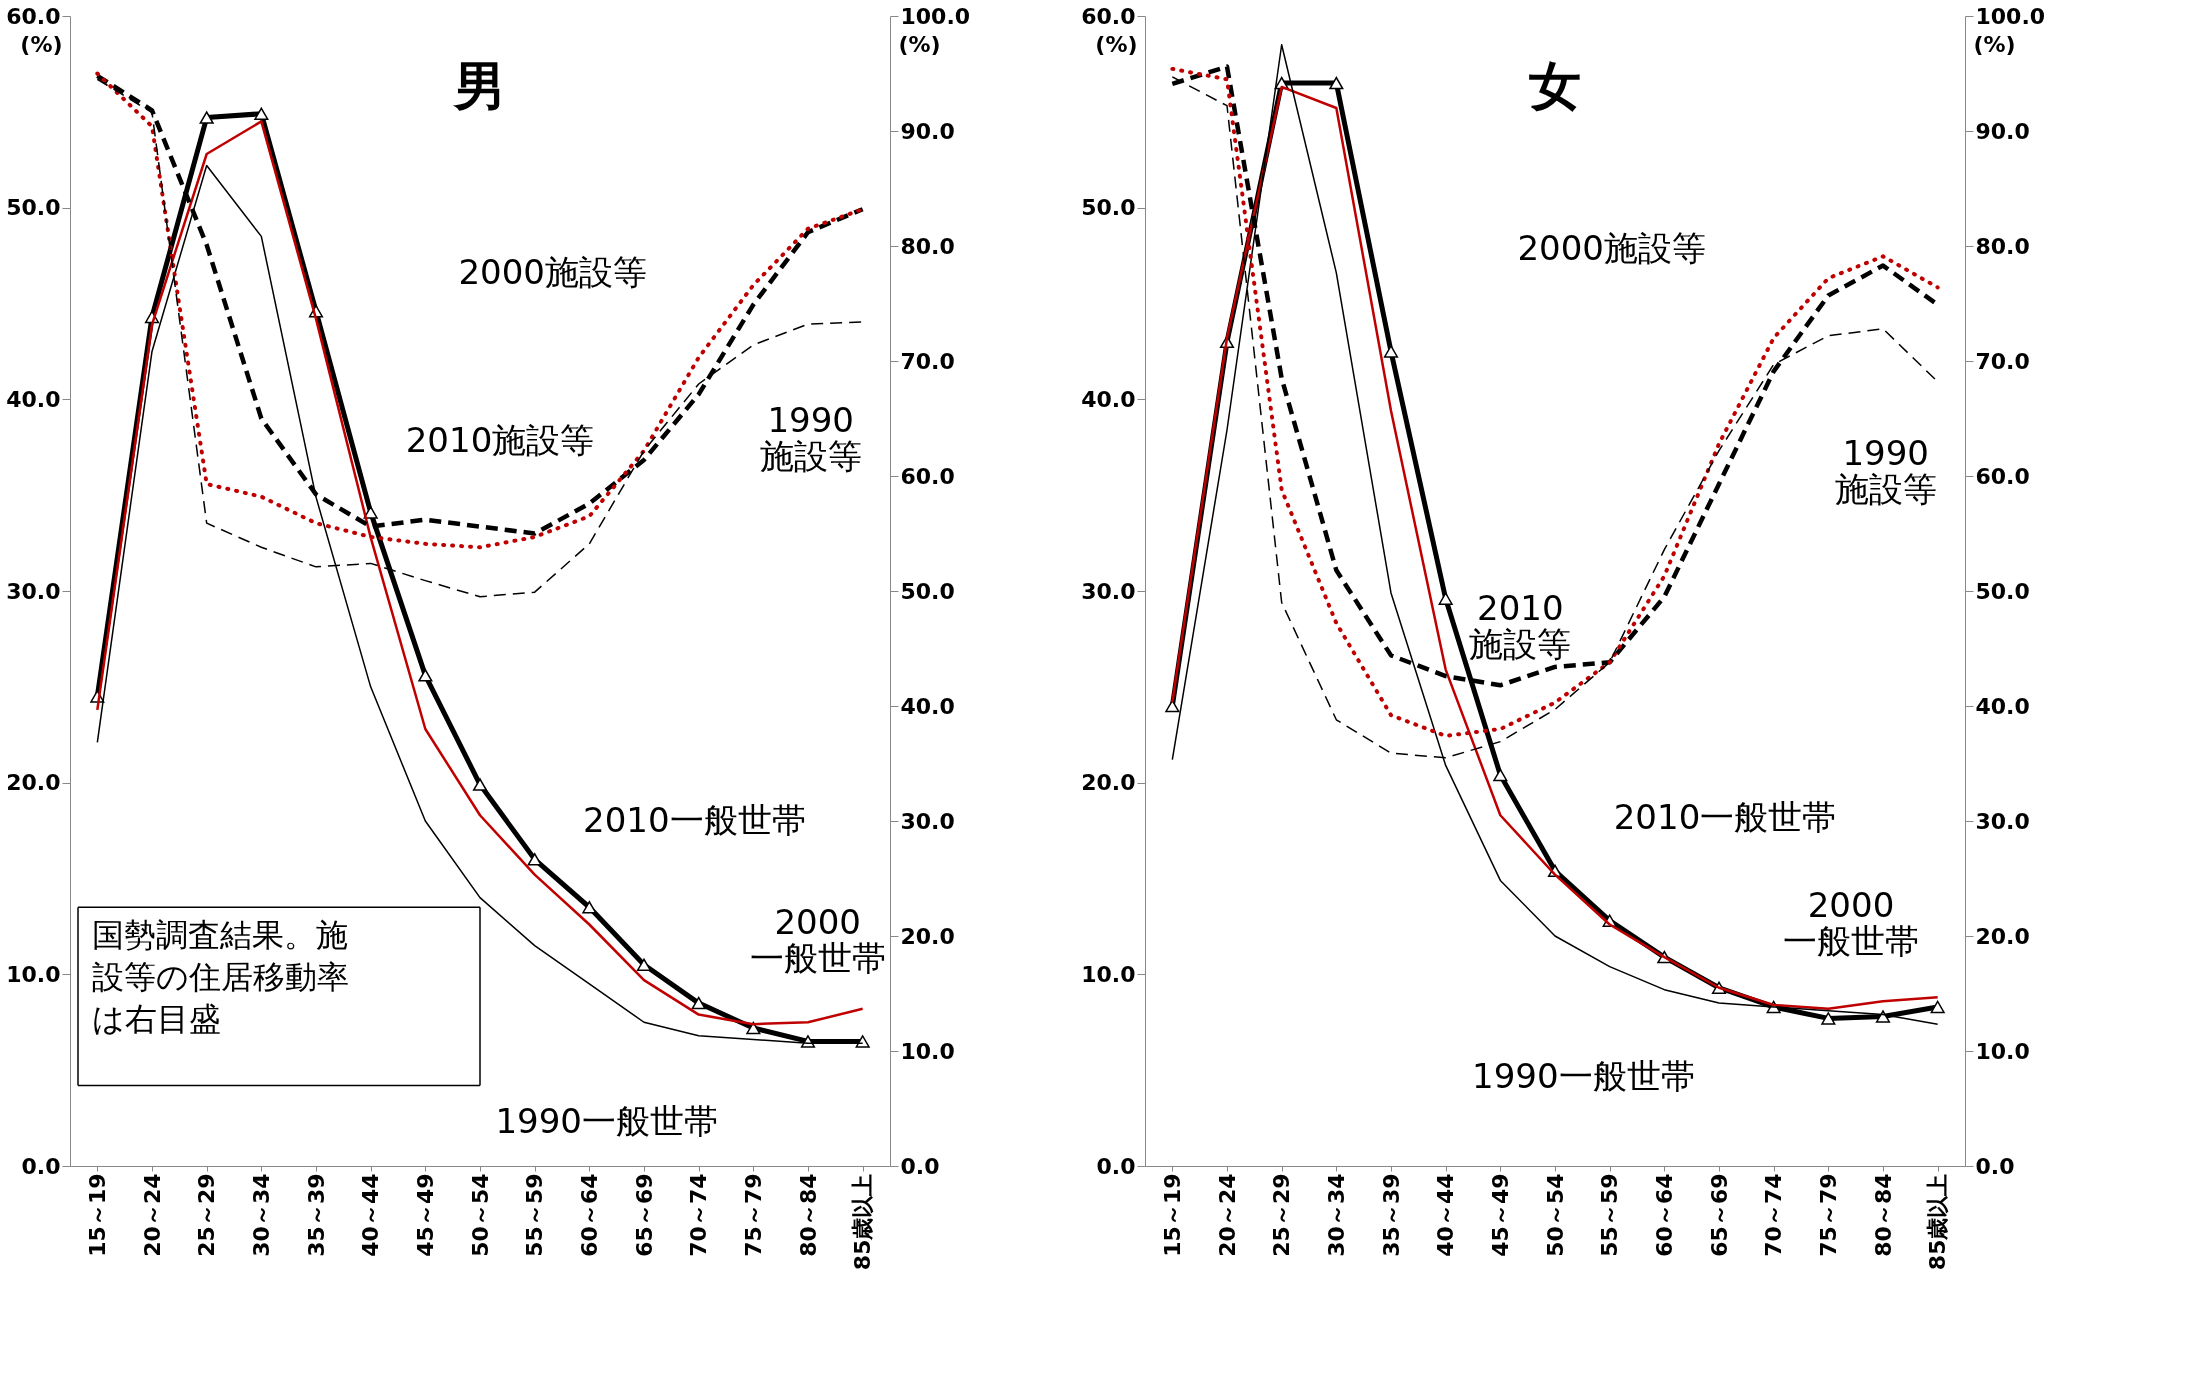  I want to click on text: 男, so click(479, 86).